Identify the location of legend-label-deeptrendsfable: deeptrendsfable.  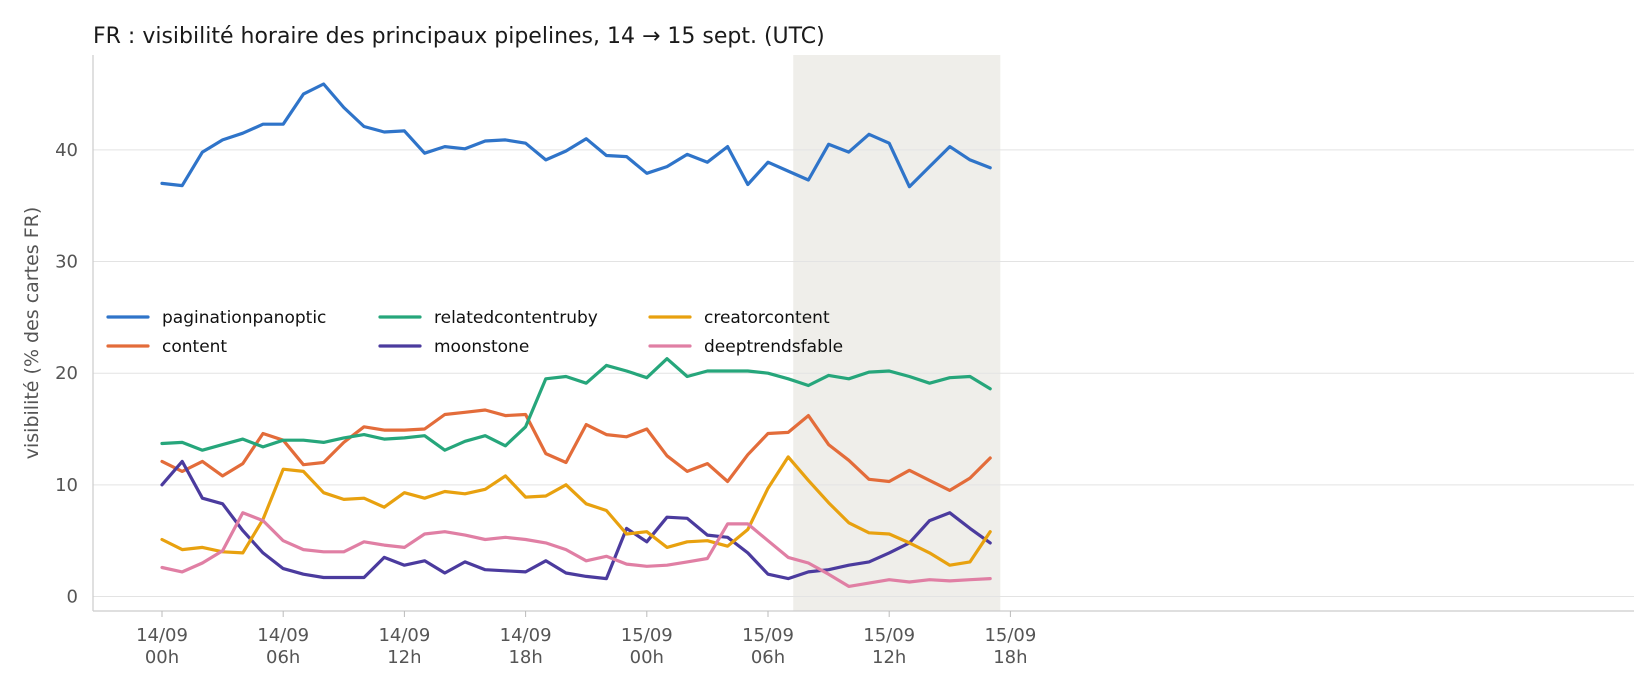
(773, 347).